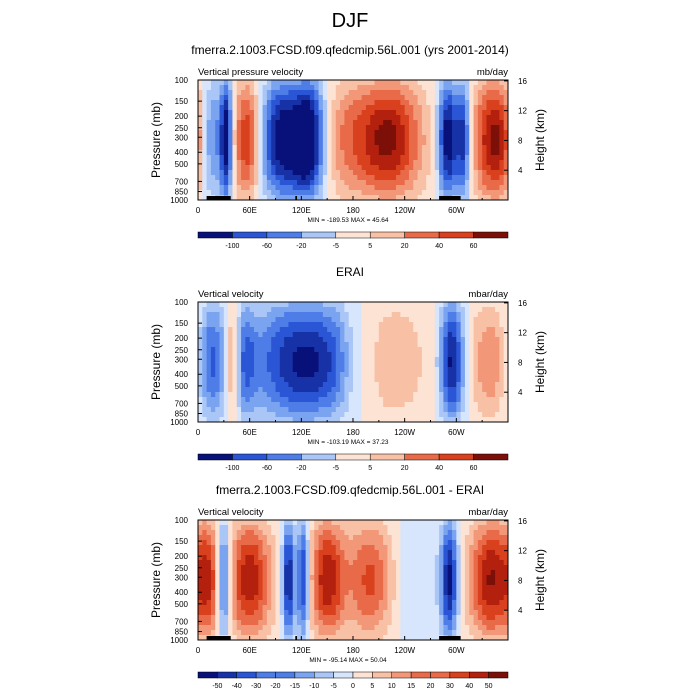 This screenshot has width=700, height=700. Describe the element at coordinates (353, 457) in the screenshot. I see `colorbar-box` at that location.